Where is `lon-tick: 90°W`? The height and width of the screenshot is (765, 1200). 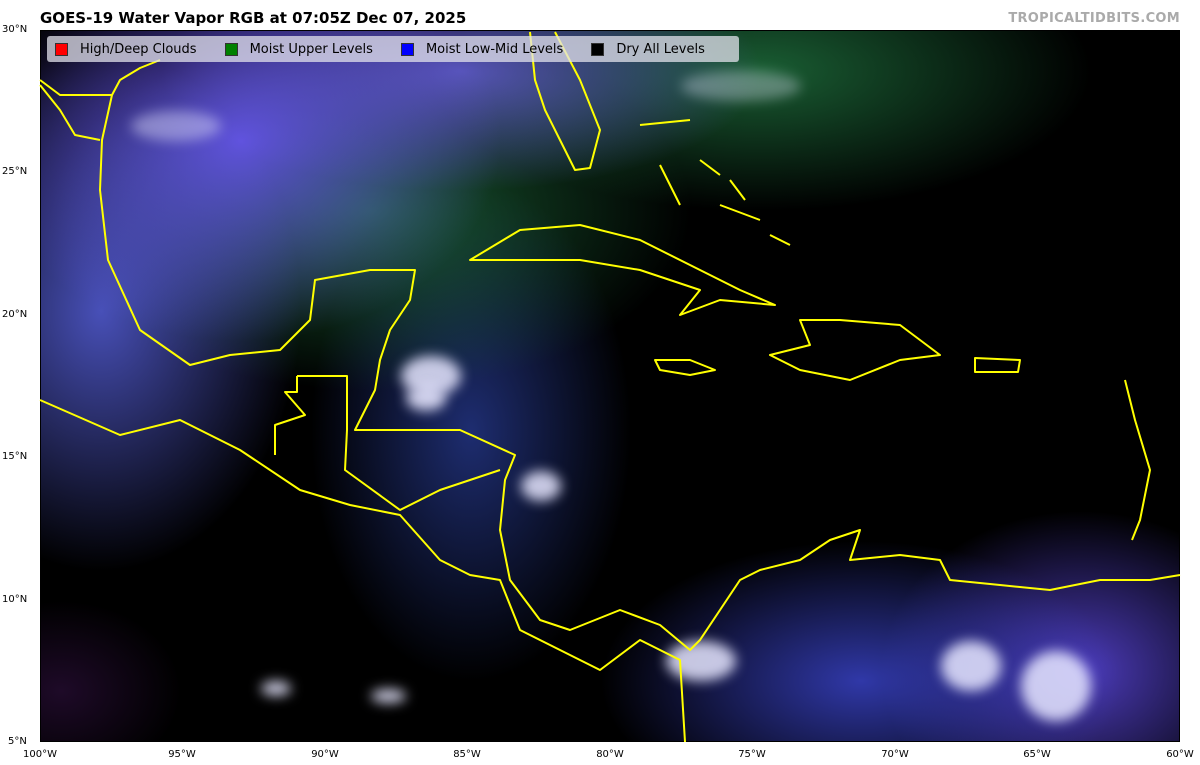
lon-tick: 90°W is located at coordinates (325, 754).